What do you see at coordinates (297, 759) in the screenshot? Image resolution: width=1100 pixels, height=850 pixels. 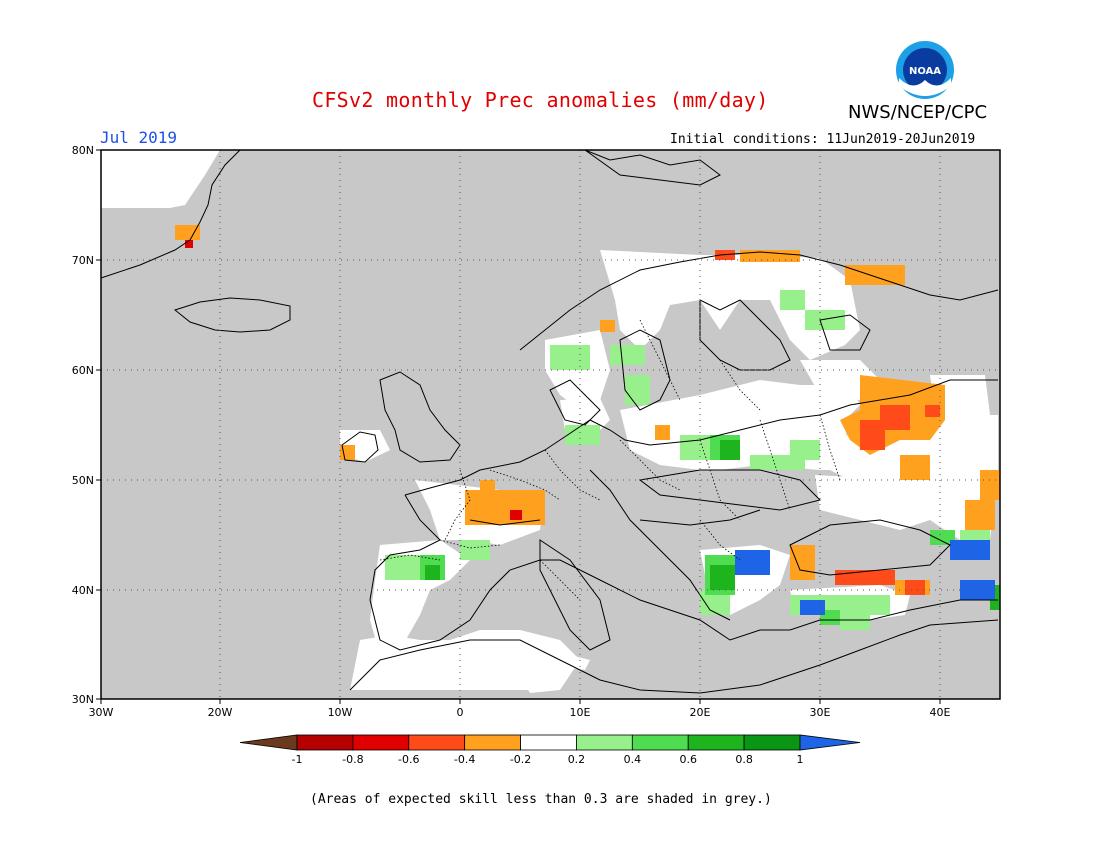 I see `colorbar-tick-label: -1` at bounding box center [297, 759].